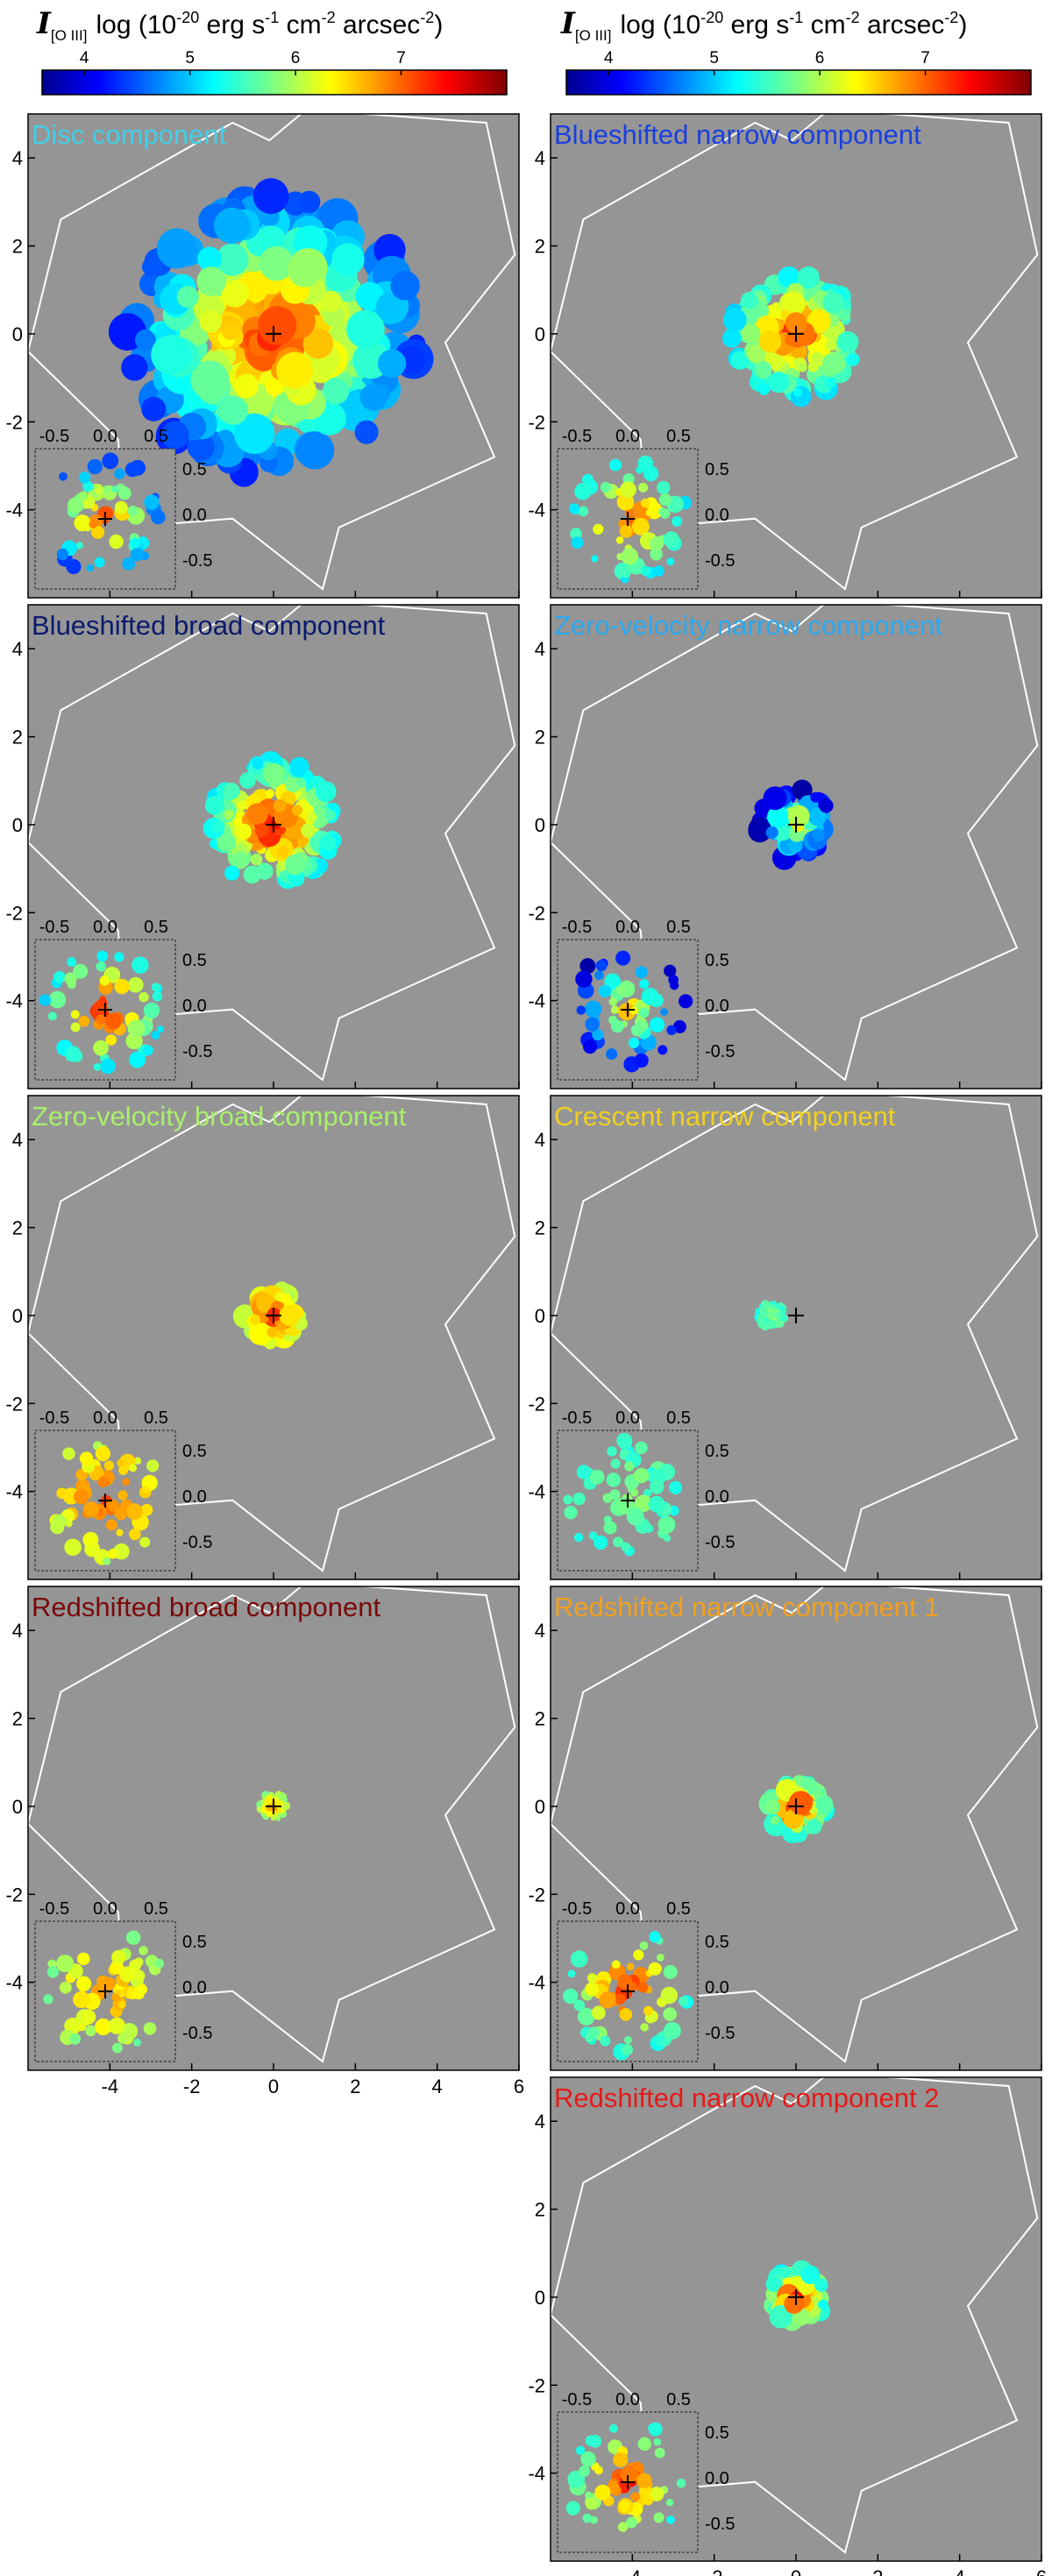  What do you see at coordinates (296, 58) in the screenshot?
I see `colorbar-tick-label: 6` at bounding box center [296, 58].